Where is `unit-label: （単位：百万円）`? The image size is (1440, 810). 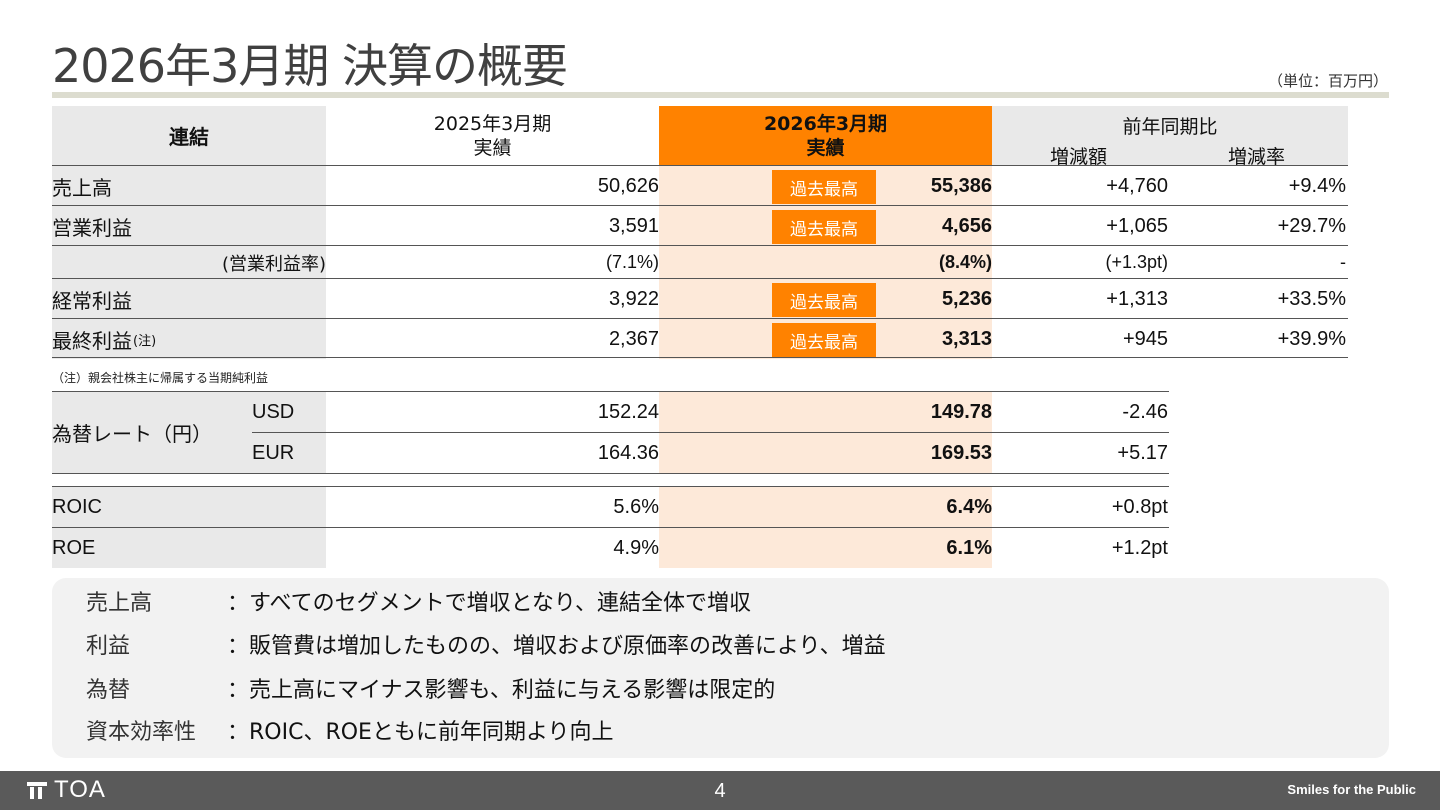
unit-label: （単位：百万円） is located at coordinates (1327, 81).